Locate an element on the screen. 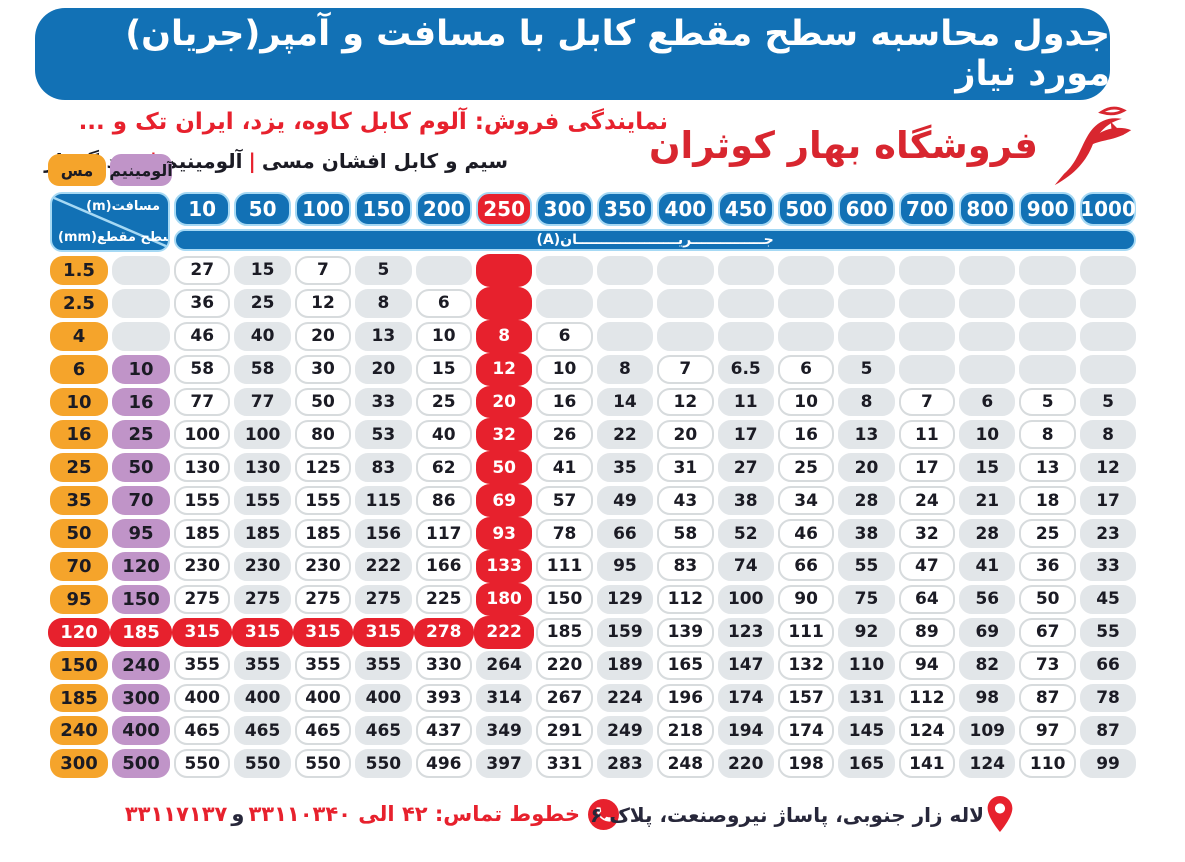 This screenshot has width=1185, height=862. amp-cell: 36 is located at coordinates (202, 303).